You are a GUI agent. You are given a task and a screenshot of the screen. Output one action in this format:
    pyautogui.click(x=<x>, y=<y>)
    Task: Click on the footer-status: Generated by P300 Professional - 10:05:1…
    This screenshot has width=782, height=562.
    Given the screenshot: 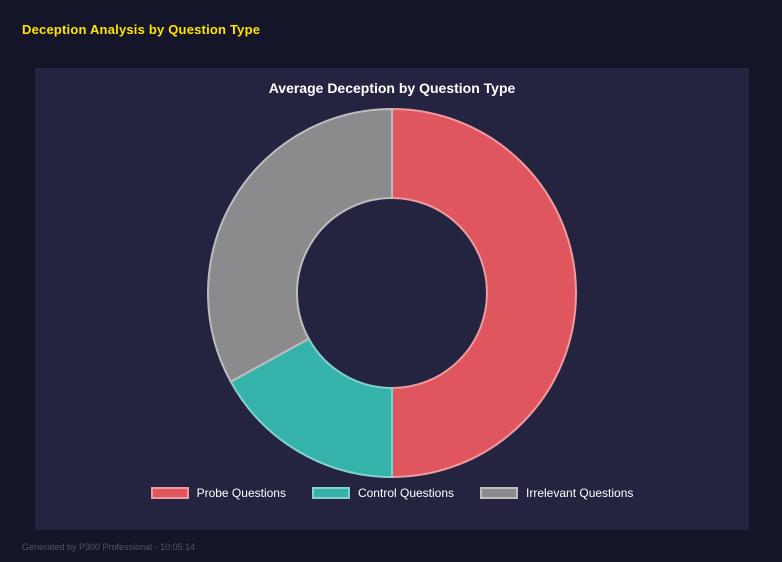 What is the action you would take?
    pyautogui.click(x=109, y=547)
    